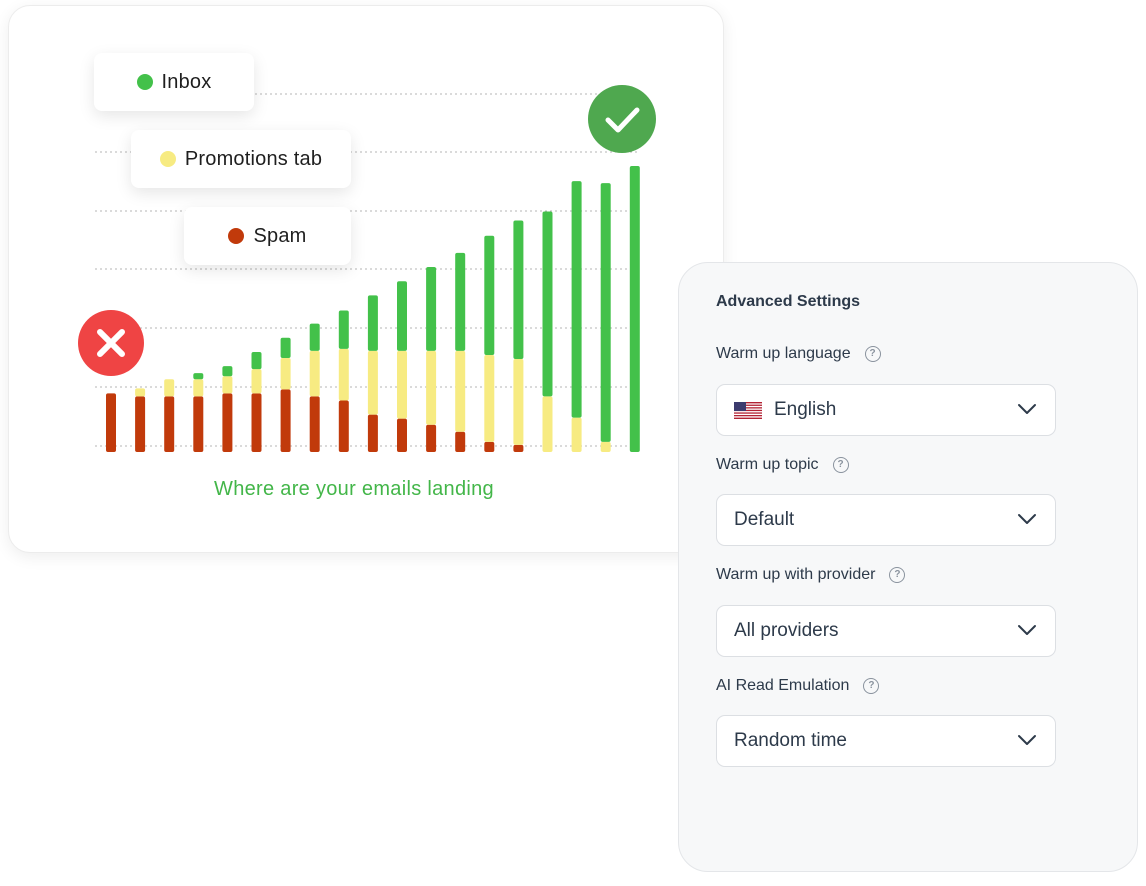  I want to click on ai-read-emulation-label: AI Read Emulation ?, so click(798, 686).